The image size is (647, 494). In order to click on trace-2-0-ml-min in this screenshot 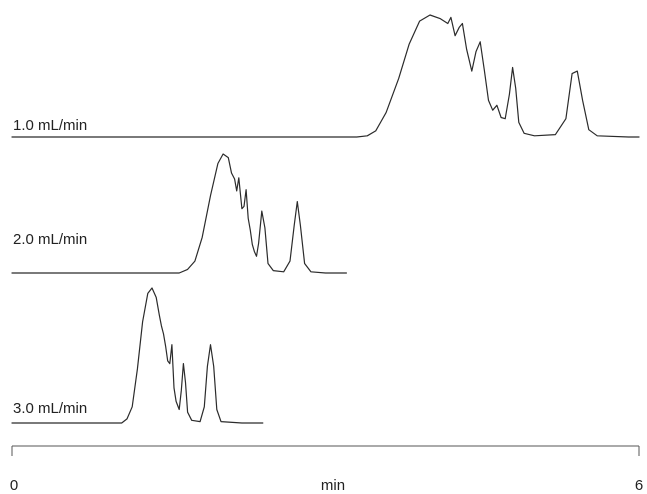, I will do `click(179, 213)`.